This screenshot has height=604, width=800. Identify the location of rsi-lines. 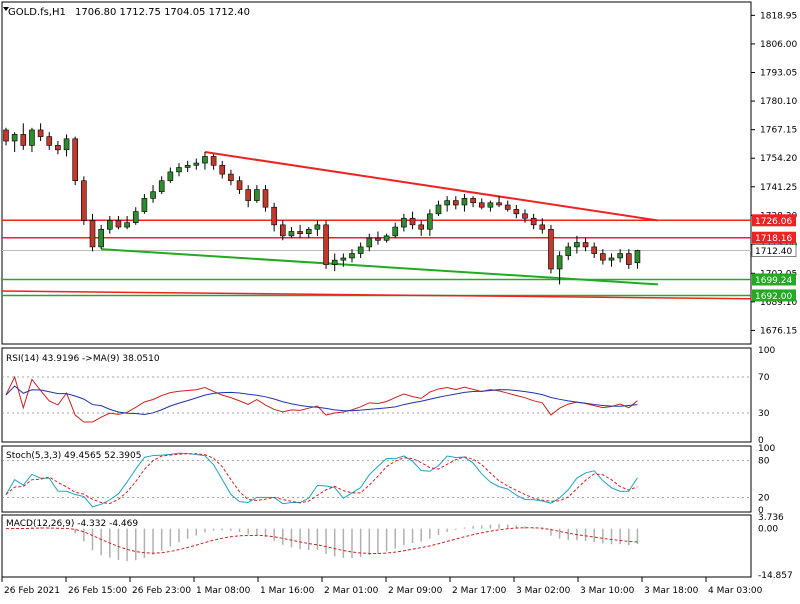
(321, 399).